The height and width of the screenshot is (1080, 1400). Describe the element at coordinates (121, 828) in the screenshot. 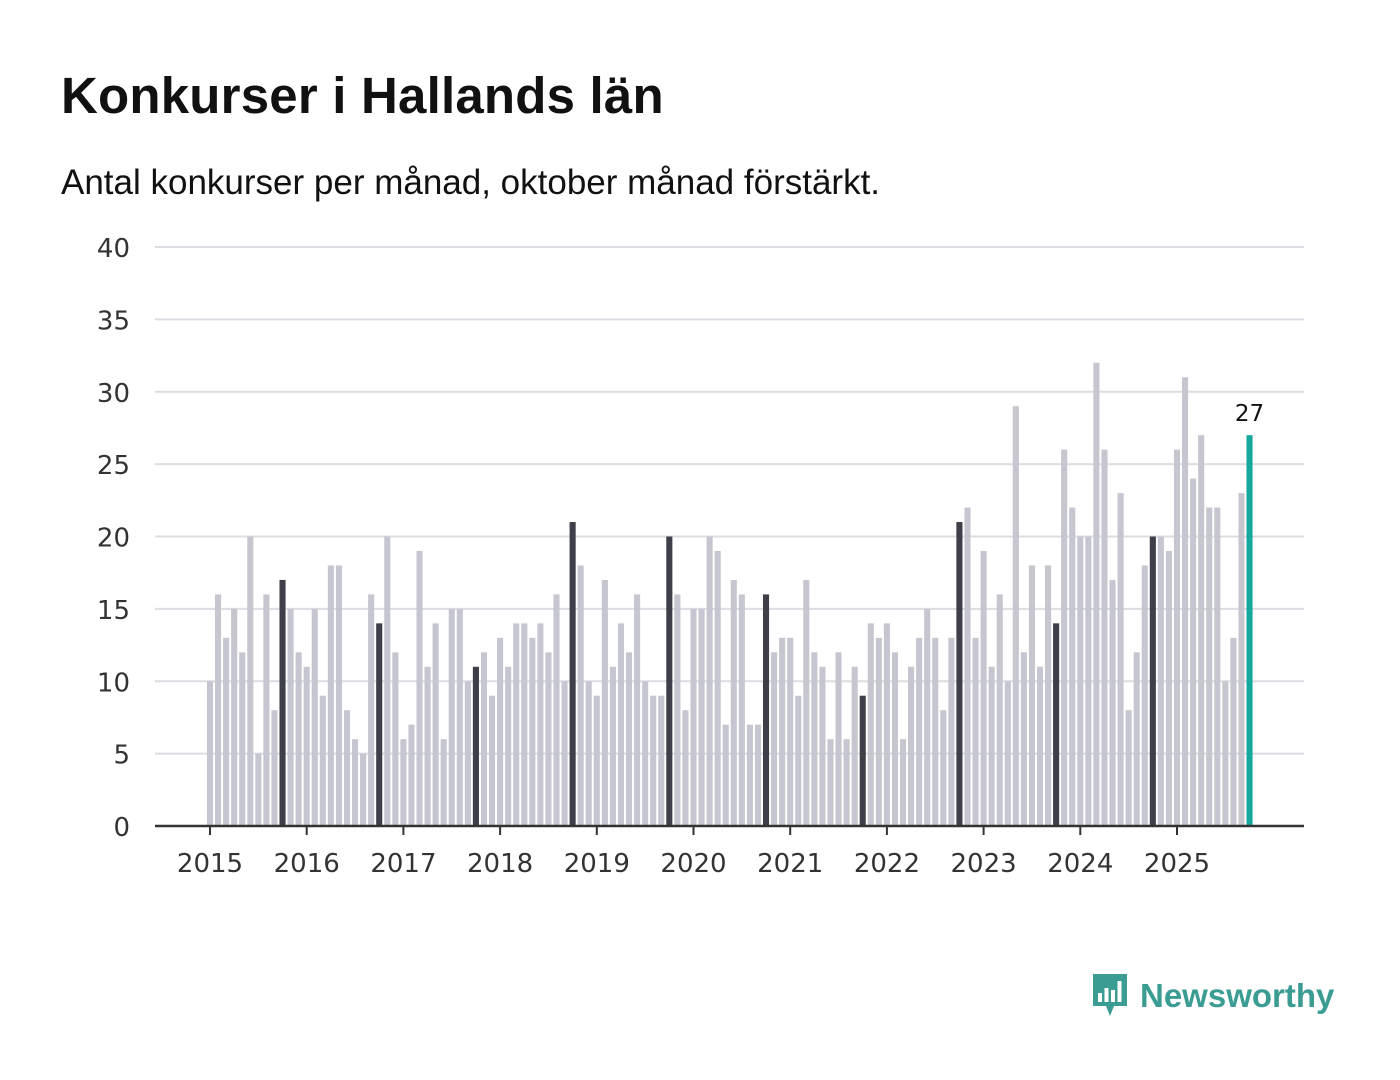

I see `y-tick-label: 0` at that location.